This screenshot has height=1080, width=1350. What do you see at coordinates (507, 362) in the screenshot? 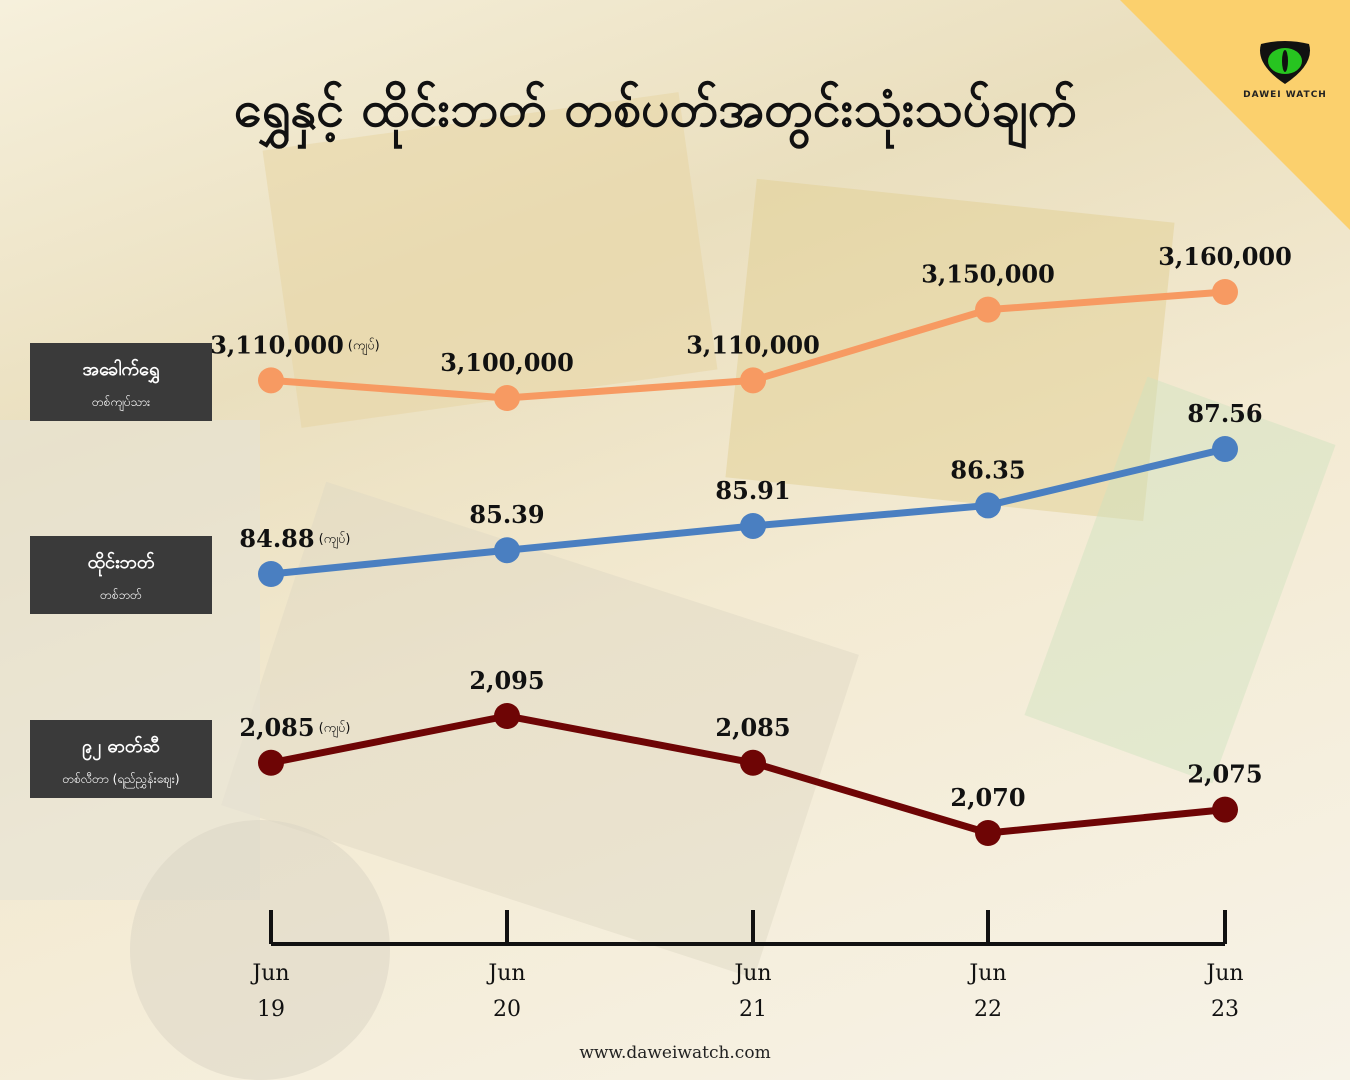
I see `data-label: 3,100,000` at bounding box center [507, 362].